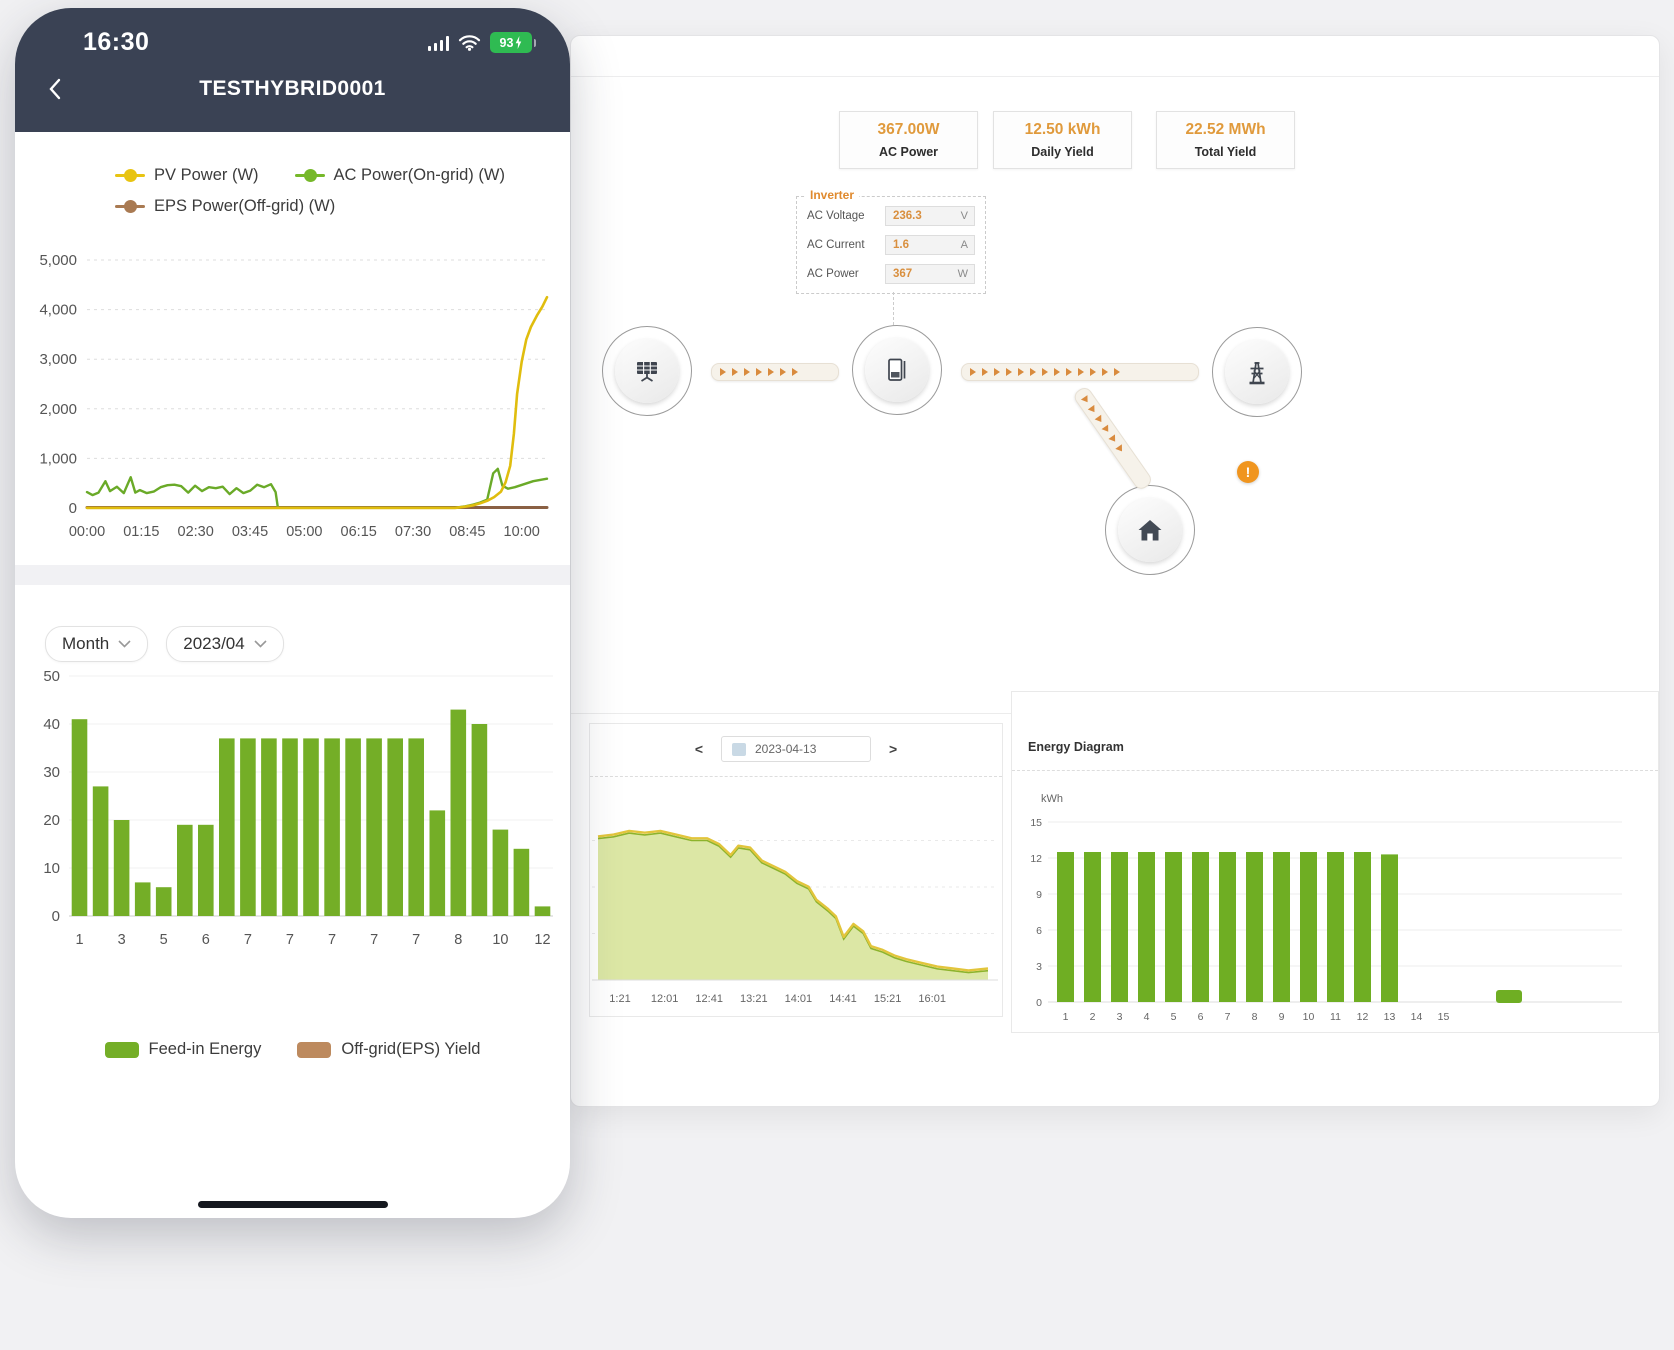 This screenshot has height=1350, width=1674. I want to click on svg-text: 00:00, so click(87, 532).